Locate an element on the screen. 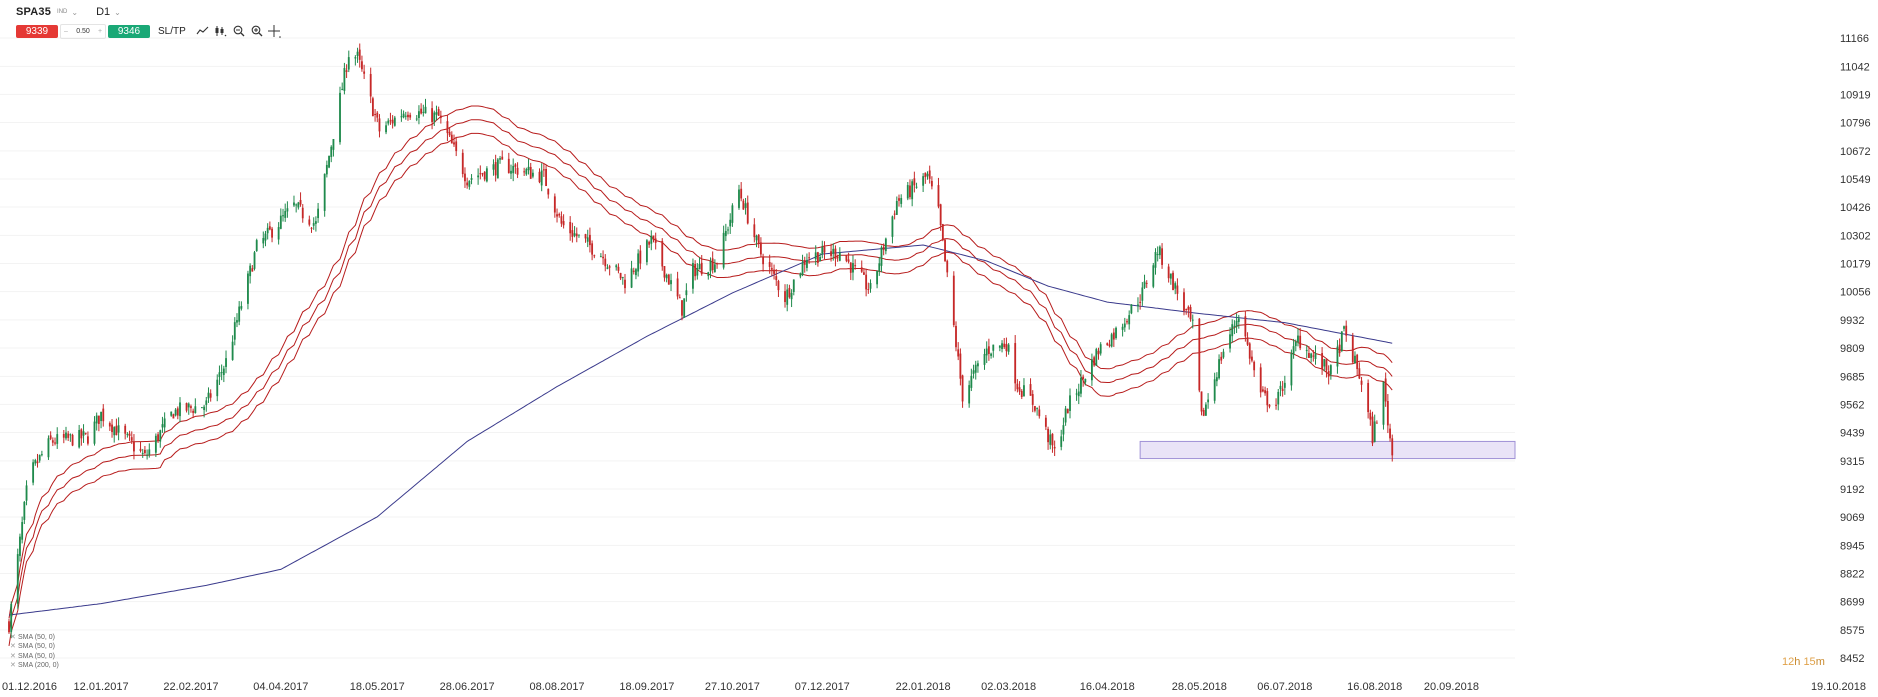 This screenshot has width=1878, height=697. sell-button: 9339 is located at coordinates (37, 31).